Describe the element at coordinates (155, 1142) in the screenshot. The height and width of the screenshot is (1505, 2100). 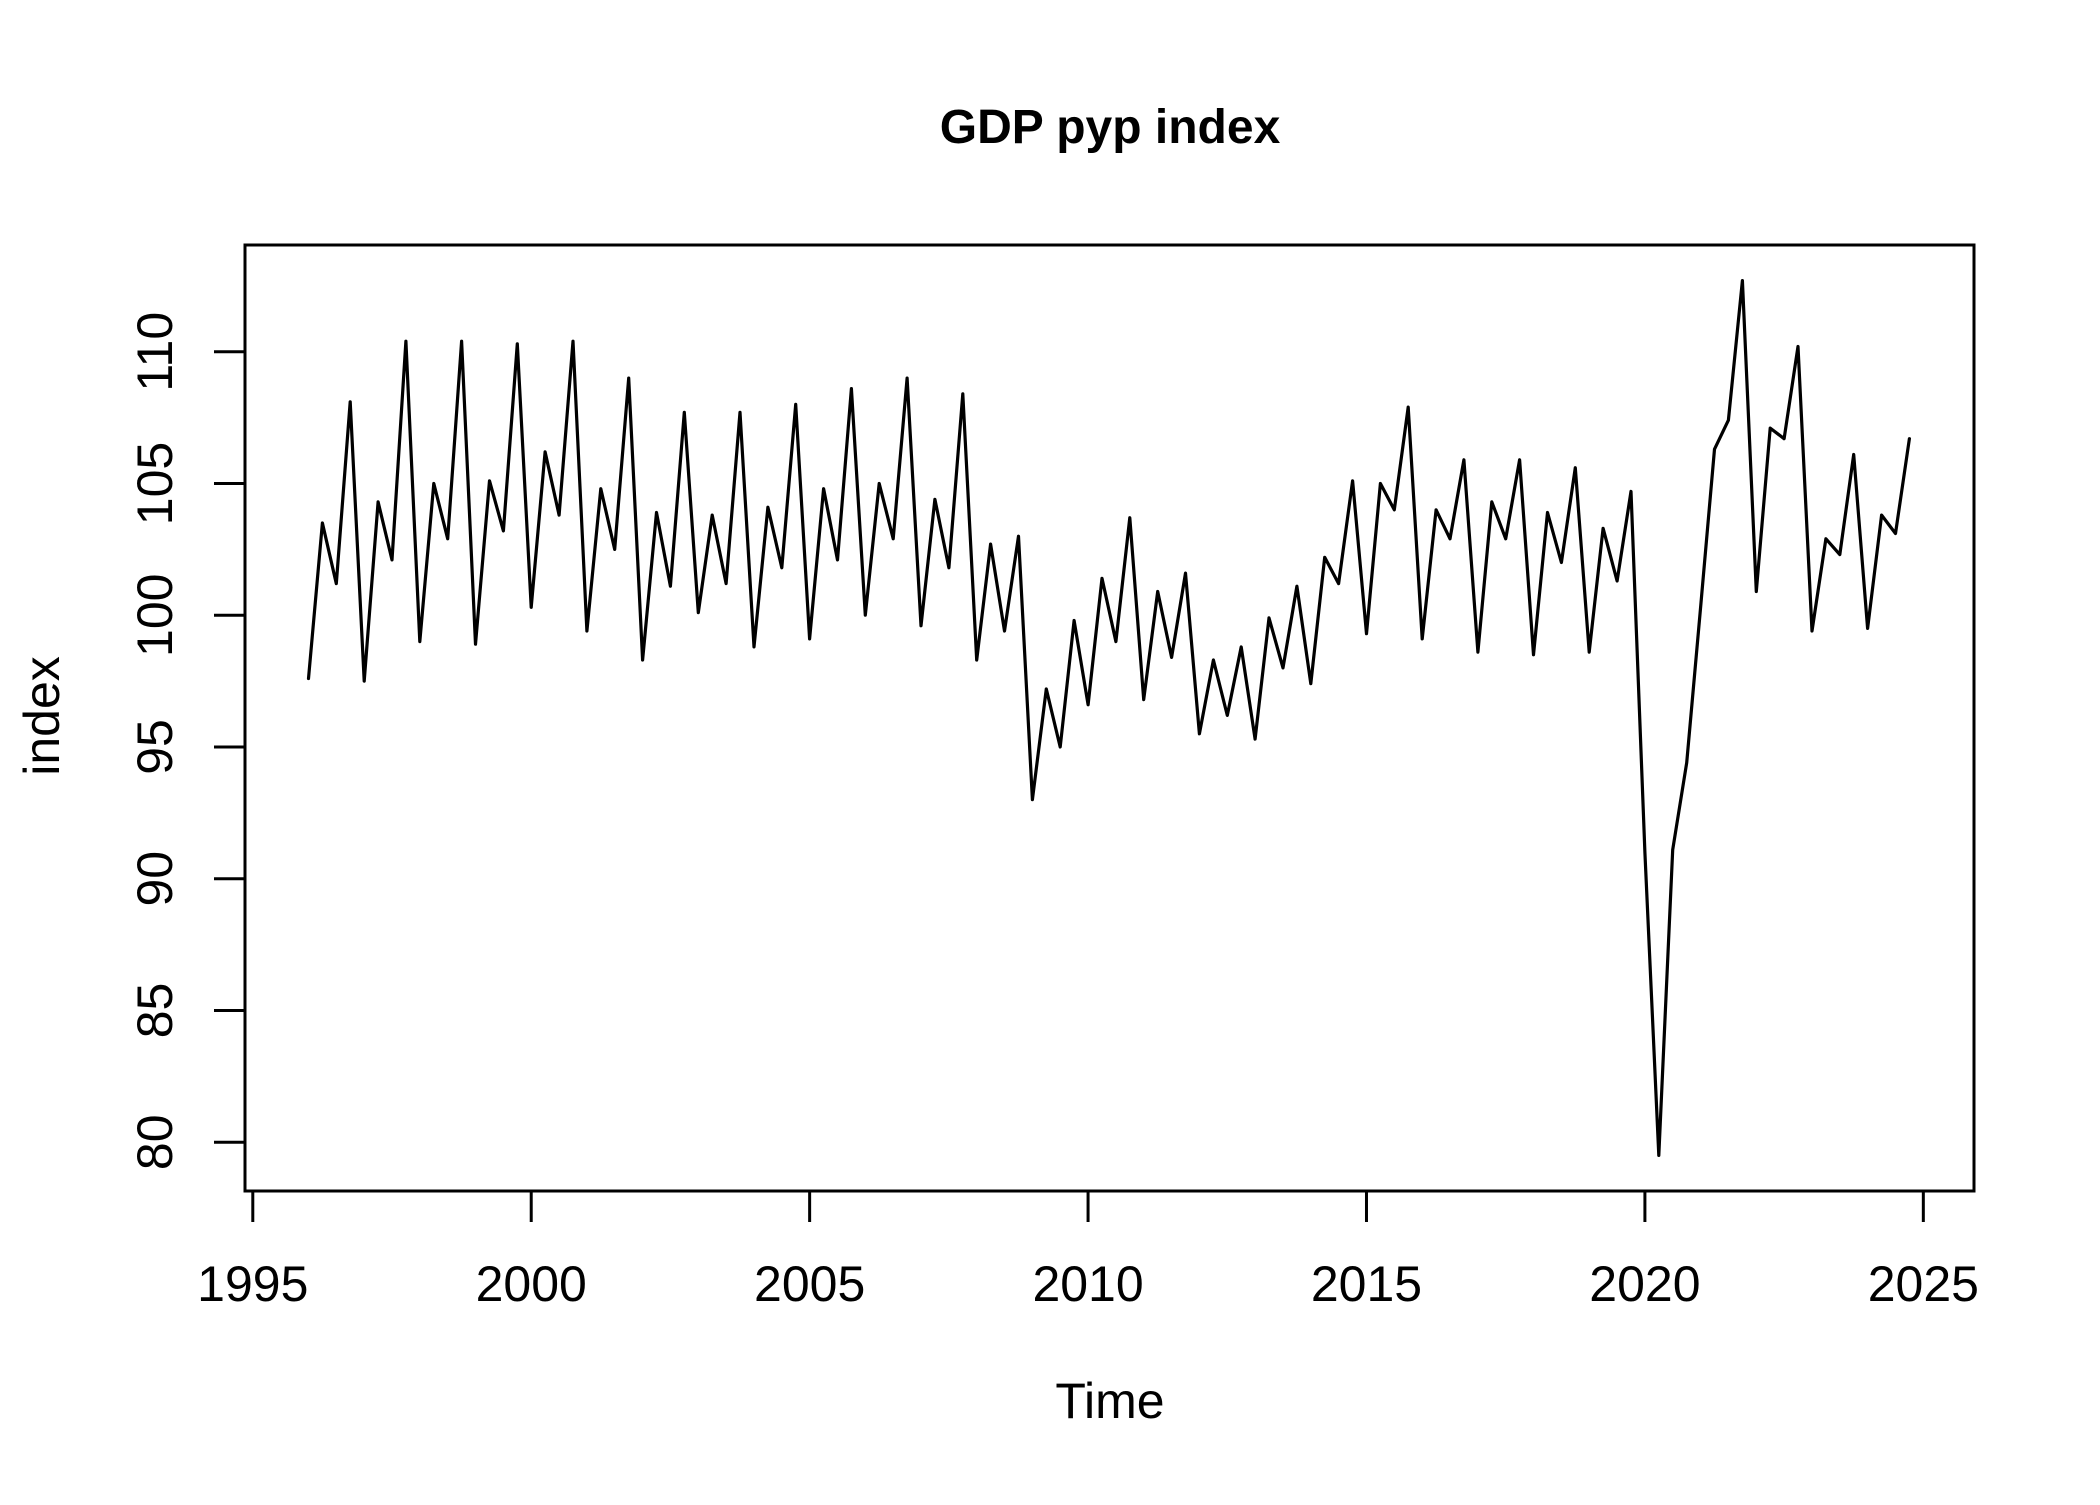
I see `y-tick-label: 80` at that location.